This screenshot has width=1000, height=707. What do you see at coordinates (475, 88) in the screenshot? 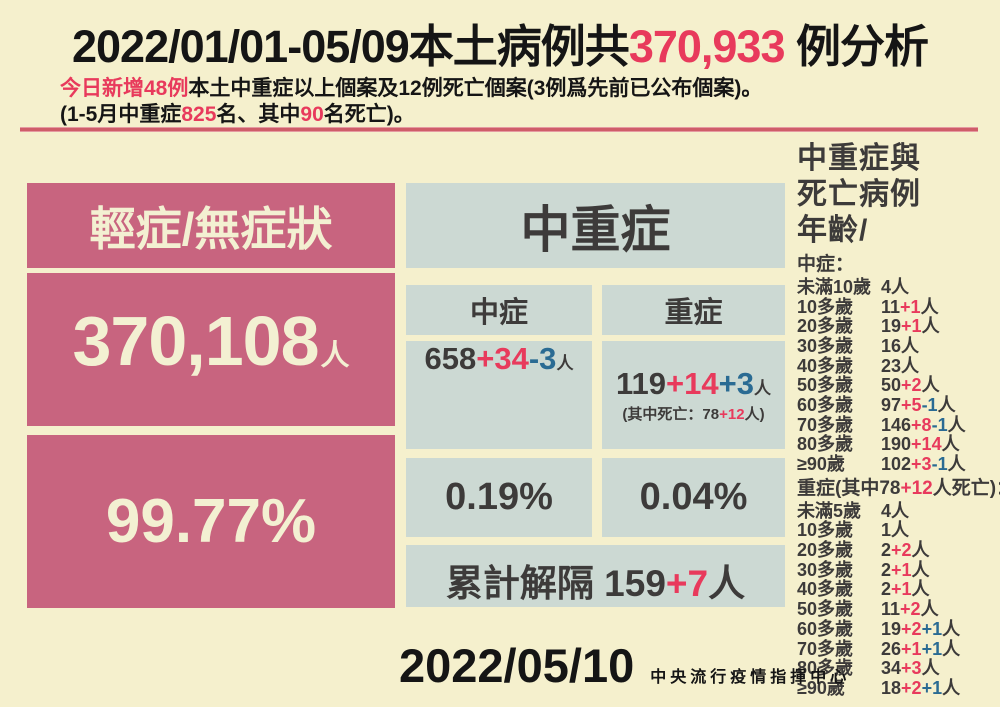
I see `text-segment: 本土中重症以上個案及12例死亡個案(3例爲先前已公布個案)。` at bounding box center [475, 88].